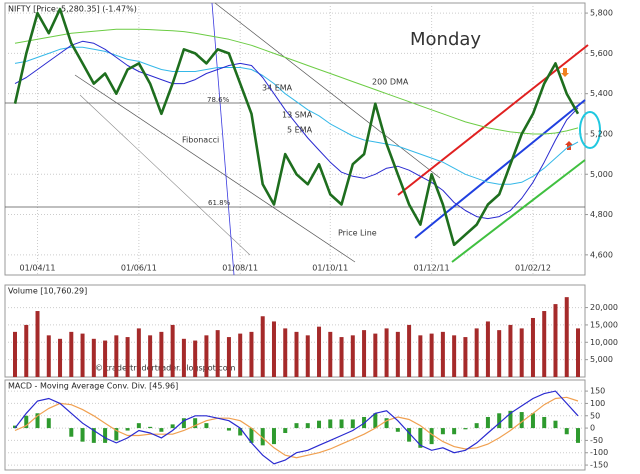  What do you see at coordinates (218, 100) in the screenshot?
I see `annotation: 78.6%` at bounding box center [218, 100].